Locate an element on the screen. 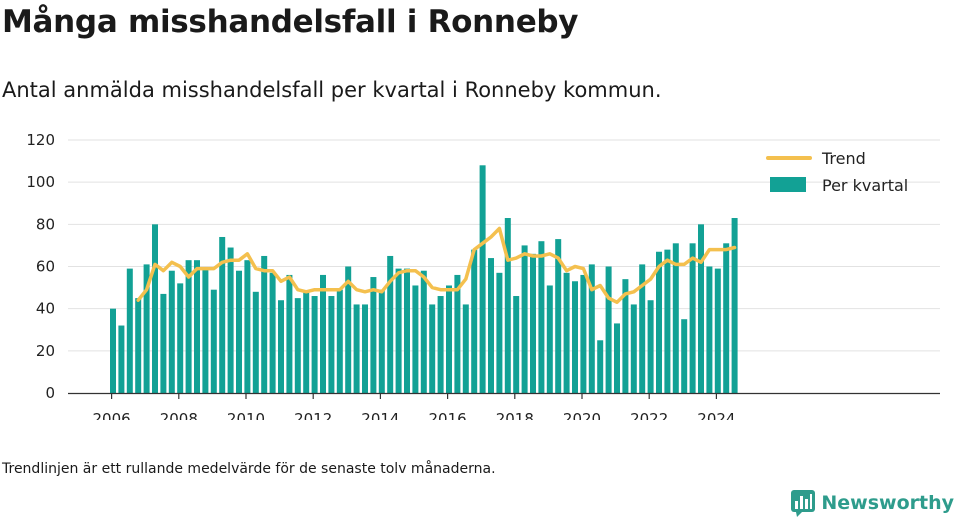 This screenshot has height=520, width=960. legend-trend-label: Trend is located at coordinates (843, 158).